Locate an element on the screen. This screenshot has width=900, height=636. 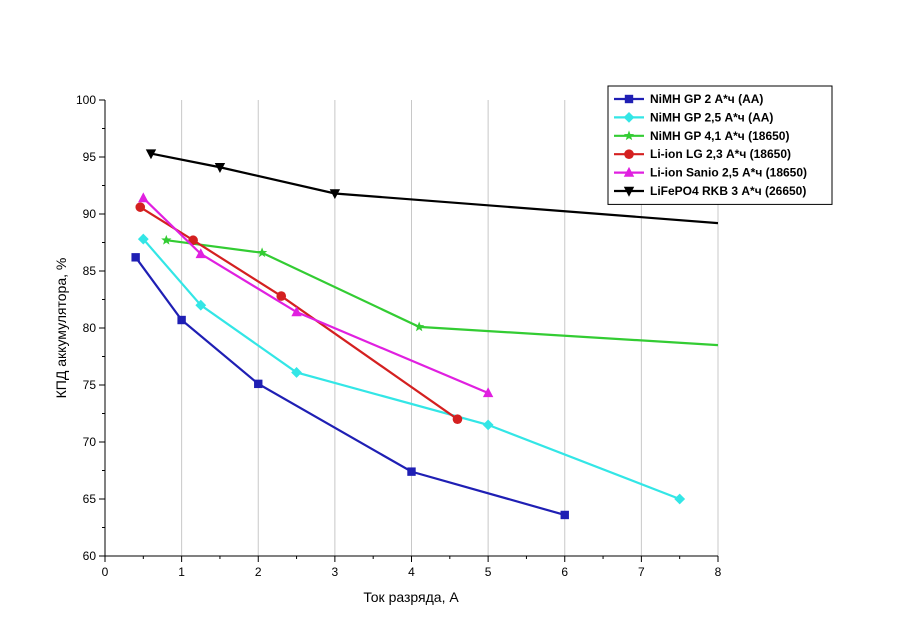
y-axis-title: КПД аккумулятора, % is located at coordinates (61, 328).